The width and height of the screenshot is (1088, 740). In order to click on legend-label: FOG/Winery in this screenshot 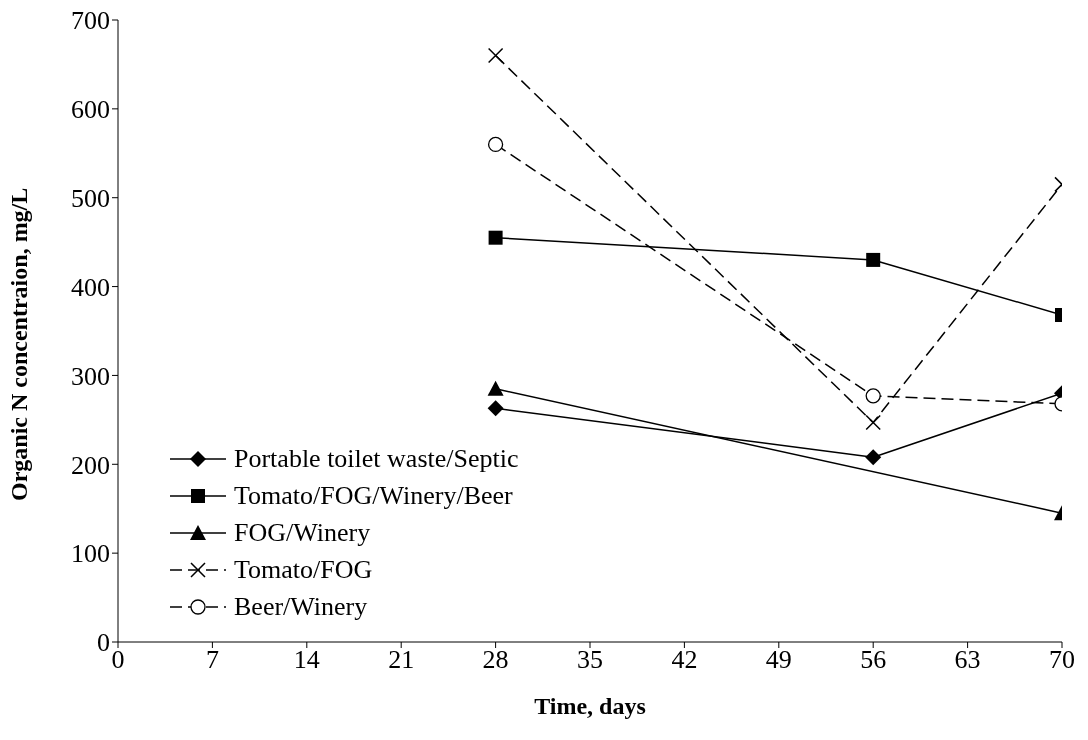, I will do `click(302, 532)`.